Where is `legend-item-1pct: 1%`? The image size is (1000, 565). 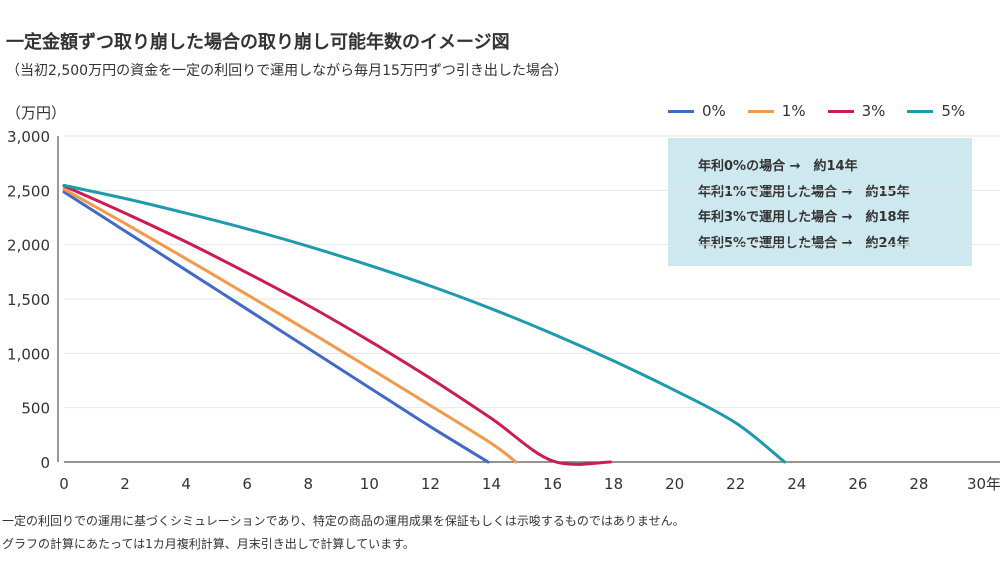
legend-item-1pct: 1% is located at coordinates (776, 111).